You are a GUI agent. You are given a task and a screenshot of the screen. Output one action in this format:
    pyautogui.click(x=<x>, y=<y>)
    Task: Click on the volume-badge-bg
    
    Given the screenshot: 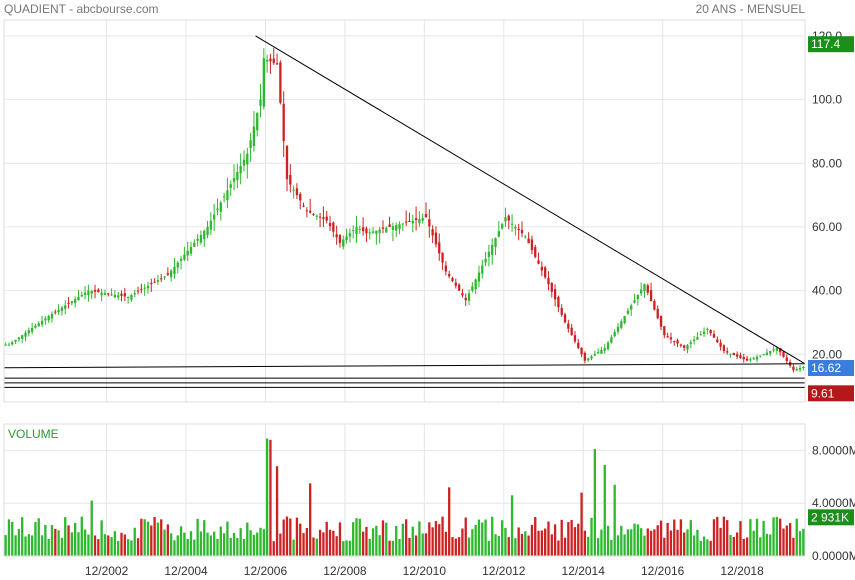 What is the action you would take?
    pyautogui.click(x=831, y=517)
    